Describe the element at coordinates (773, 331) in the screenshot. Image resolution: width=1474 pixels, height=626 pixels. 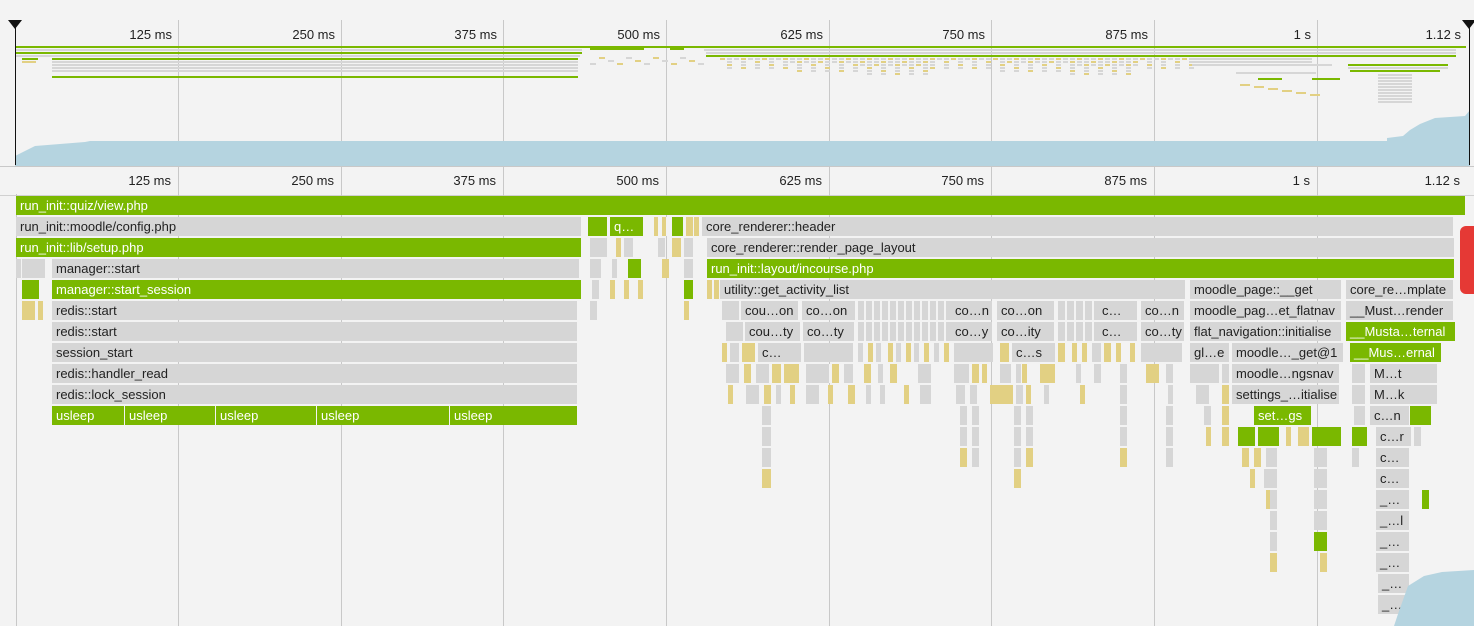
I see `flame-frame: cou…ty` at that location.